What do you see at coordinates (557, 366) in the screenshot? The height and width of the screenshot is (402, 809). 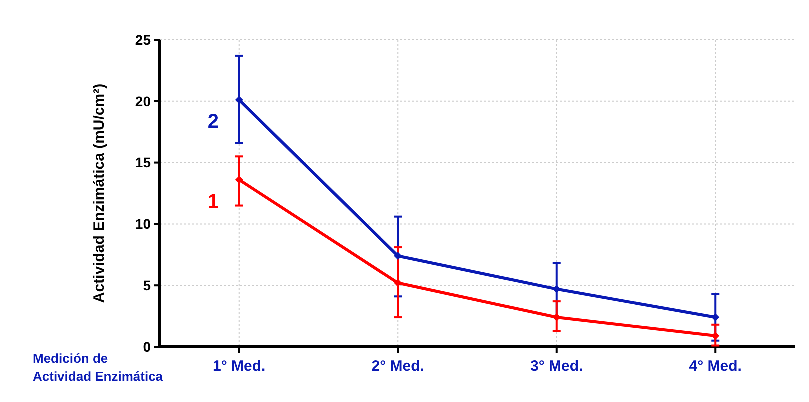 I see `x-tick-label: 3° Med.` at bounding box center [557, 366].